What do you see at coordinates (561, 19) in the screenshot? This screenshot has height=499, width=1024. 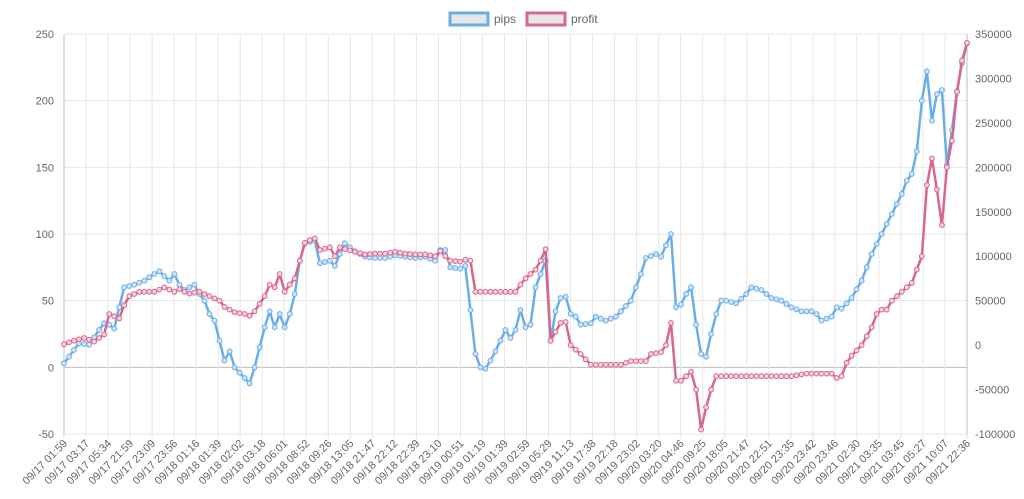 I see `legend-item-profit: profit` at bounding box center [561, 19].